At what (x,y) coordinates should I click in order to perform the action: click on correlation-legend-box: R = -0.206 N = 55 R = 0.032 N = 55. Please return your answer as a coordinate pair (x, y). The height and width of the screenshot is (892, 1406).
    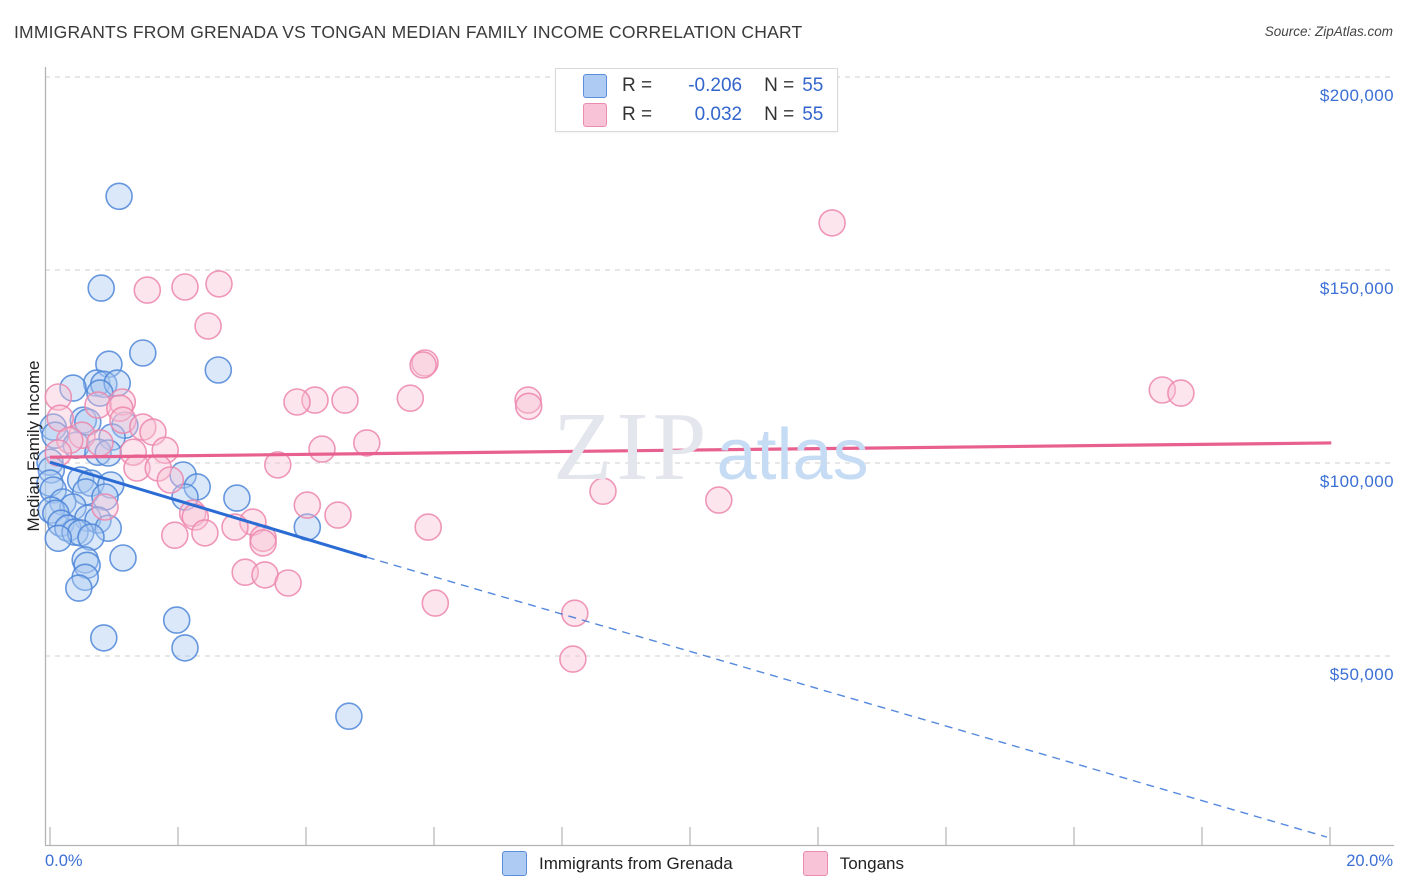
    Looking at the image, I should click on (696, 100).